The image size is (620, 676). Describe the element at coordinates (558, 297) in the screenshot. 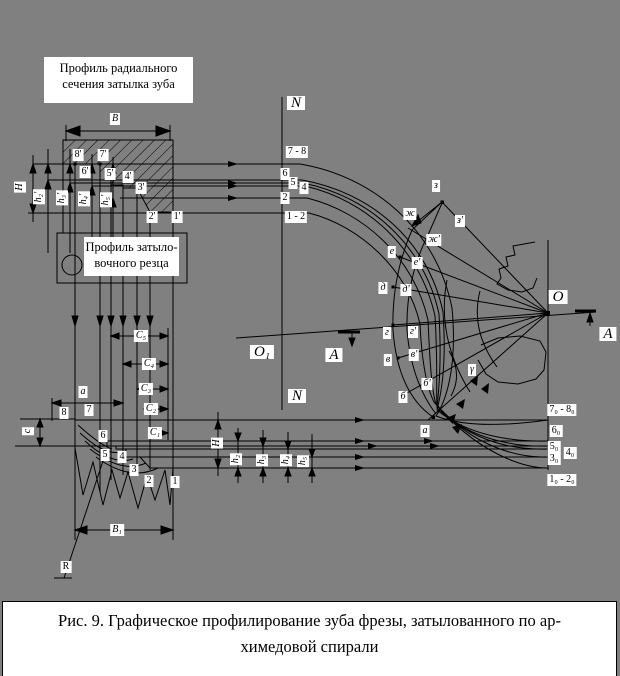

I see `center-O: O` at that location.